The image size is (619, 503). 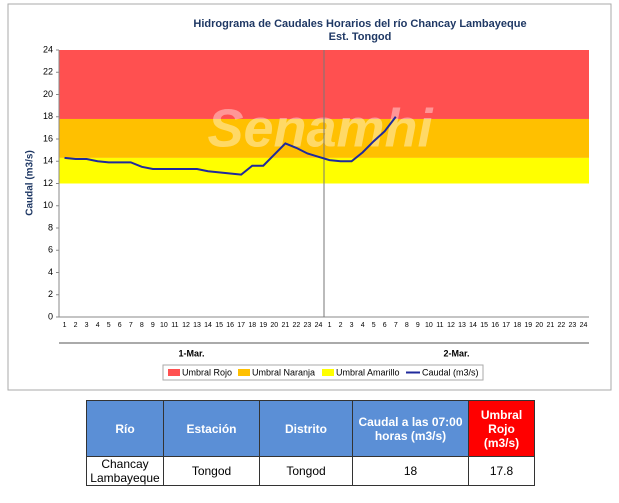 I want to click on header-cell: Estación, so click(x=211, y=428).